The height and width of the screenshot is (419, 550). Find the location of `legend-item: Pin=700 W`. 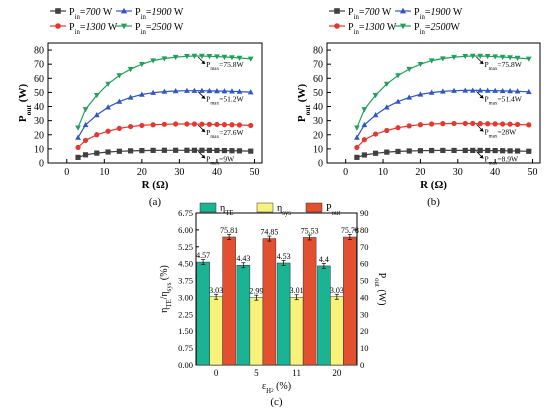

legend-item: Pin=700 W is located at coordinates (360, 14).